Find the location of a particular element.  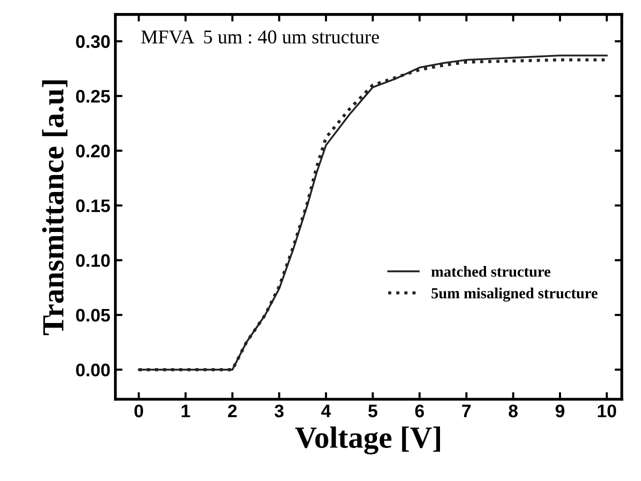

y-tick-label: 0.15 is located at coordinates (93, 205).